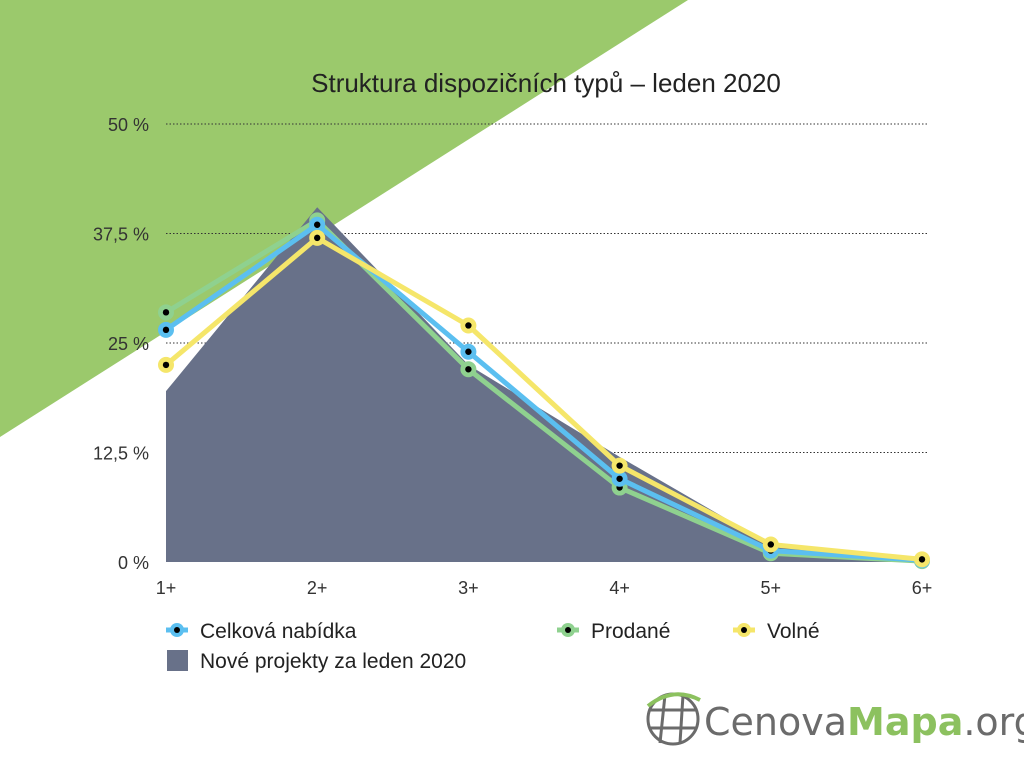 This screenshot has width=1024, height=768. What do you see at coordinates (922, 588) in the screenshot?
I see `x-tick-label: 6+` at bounding box center [922, 588].